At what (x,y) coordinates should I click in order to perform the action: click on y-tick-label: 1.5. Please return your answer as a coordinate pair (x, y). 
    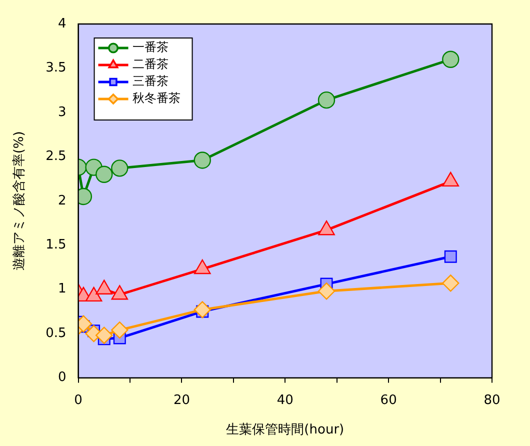
    Looking at the image, I should click on (56, 245).